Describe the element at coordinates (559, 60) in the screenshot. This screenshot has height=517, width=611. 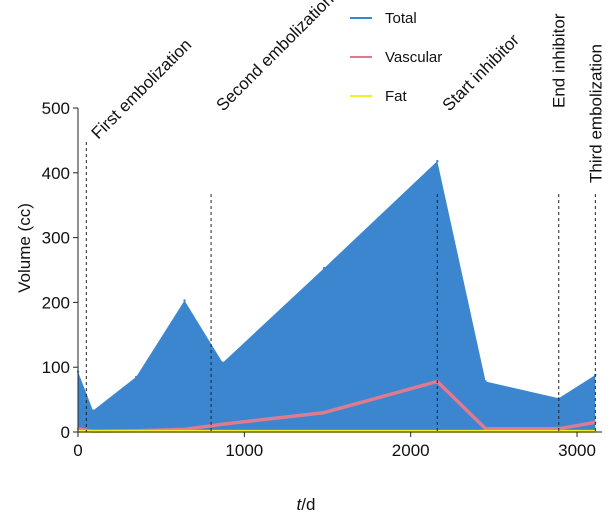
I see `annotation-label-3: End inhibitor` at that location.